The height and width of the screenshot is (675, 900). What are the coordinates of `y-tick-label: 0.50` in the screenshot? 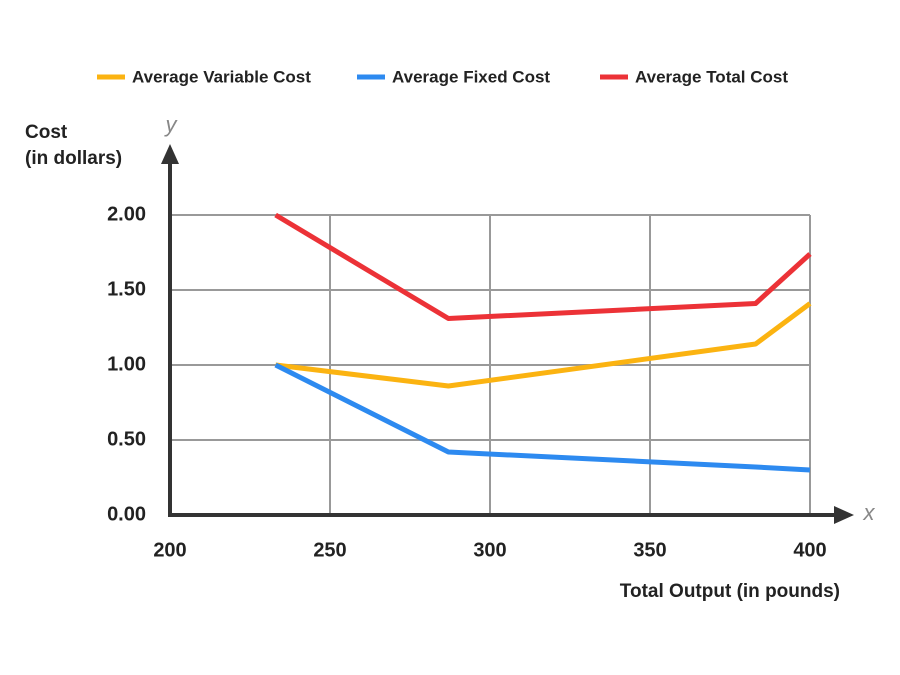 It's located at (126, 439).